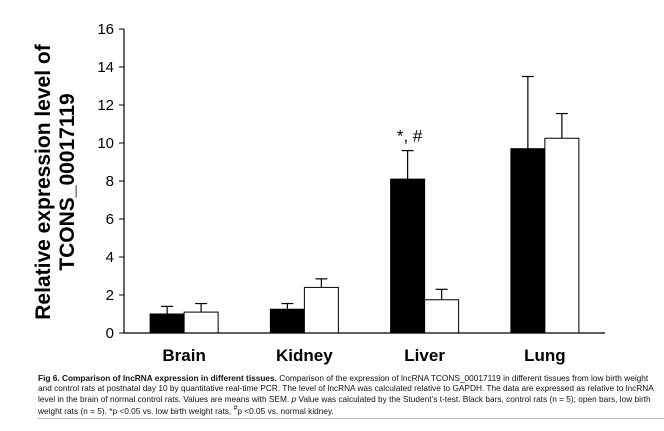 This screenshot has height=431, width=664. What do you see at coordinates (105, 143) in the screenshot?
I see `y-tick-label: 10` at bounding box center [105, 143].